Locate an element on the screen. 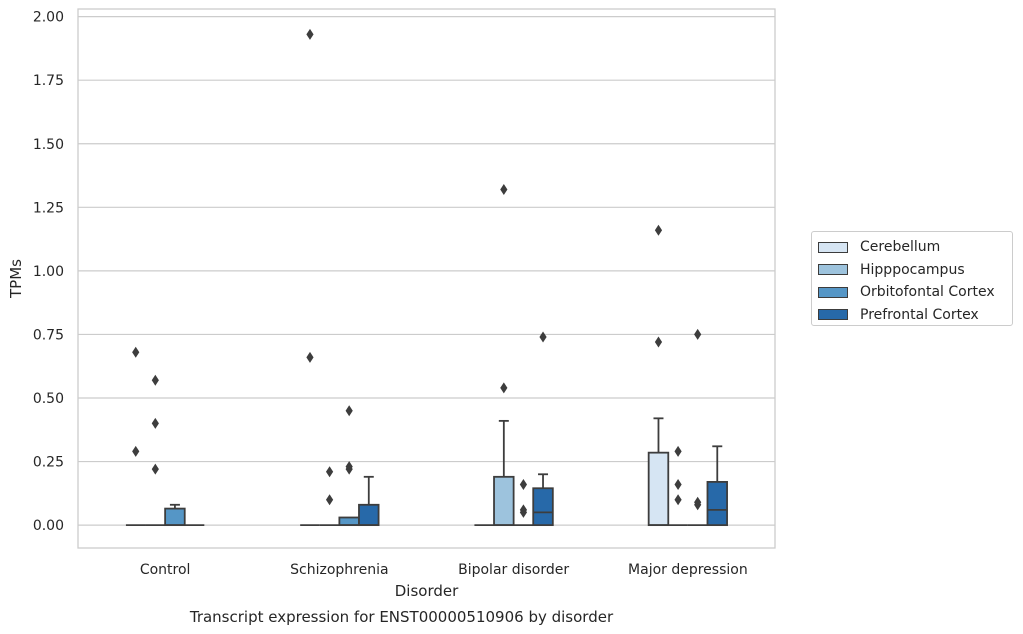  legend-label: Cerebellum is located at coordinates (900, 247).